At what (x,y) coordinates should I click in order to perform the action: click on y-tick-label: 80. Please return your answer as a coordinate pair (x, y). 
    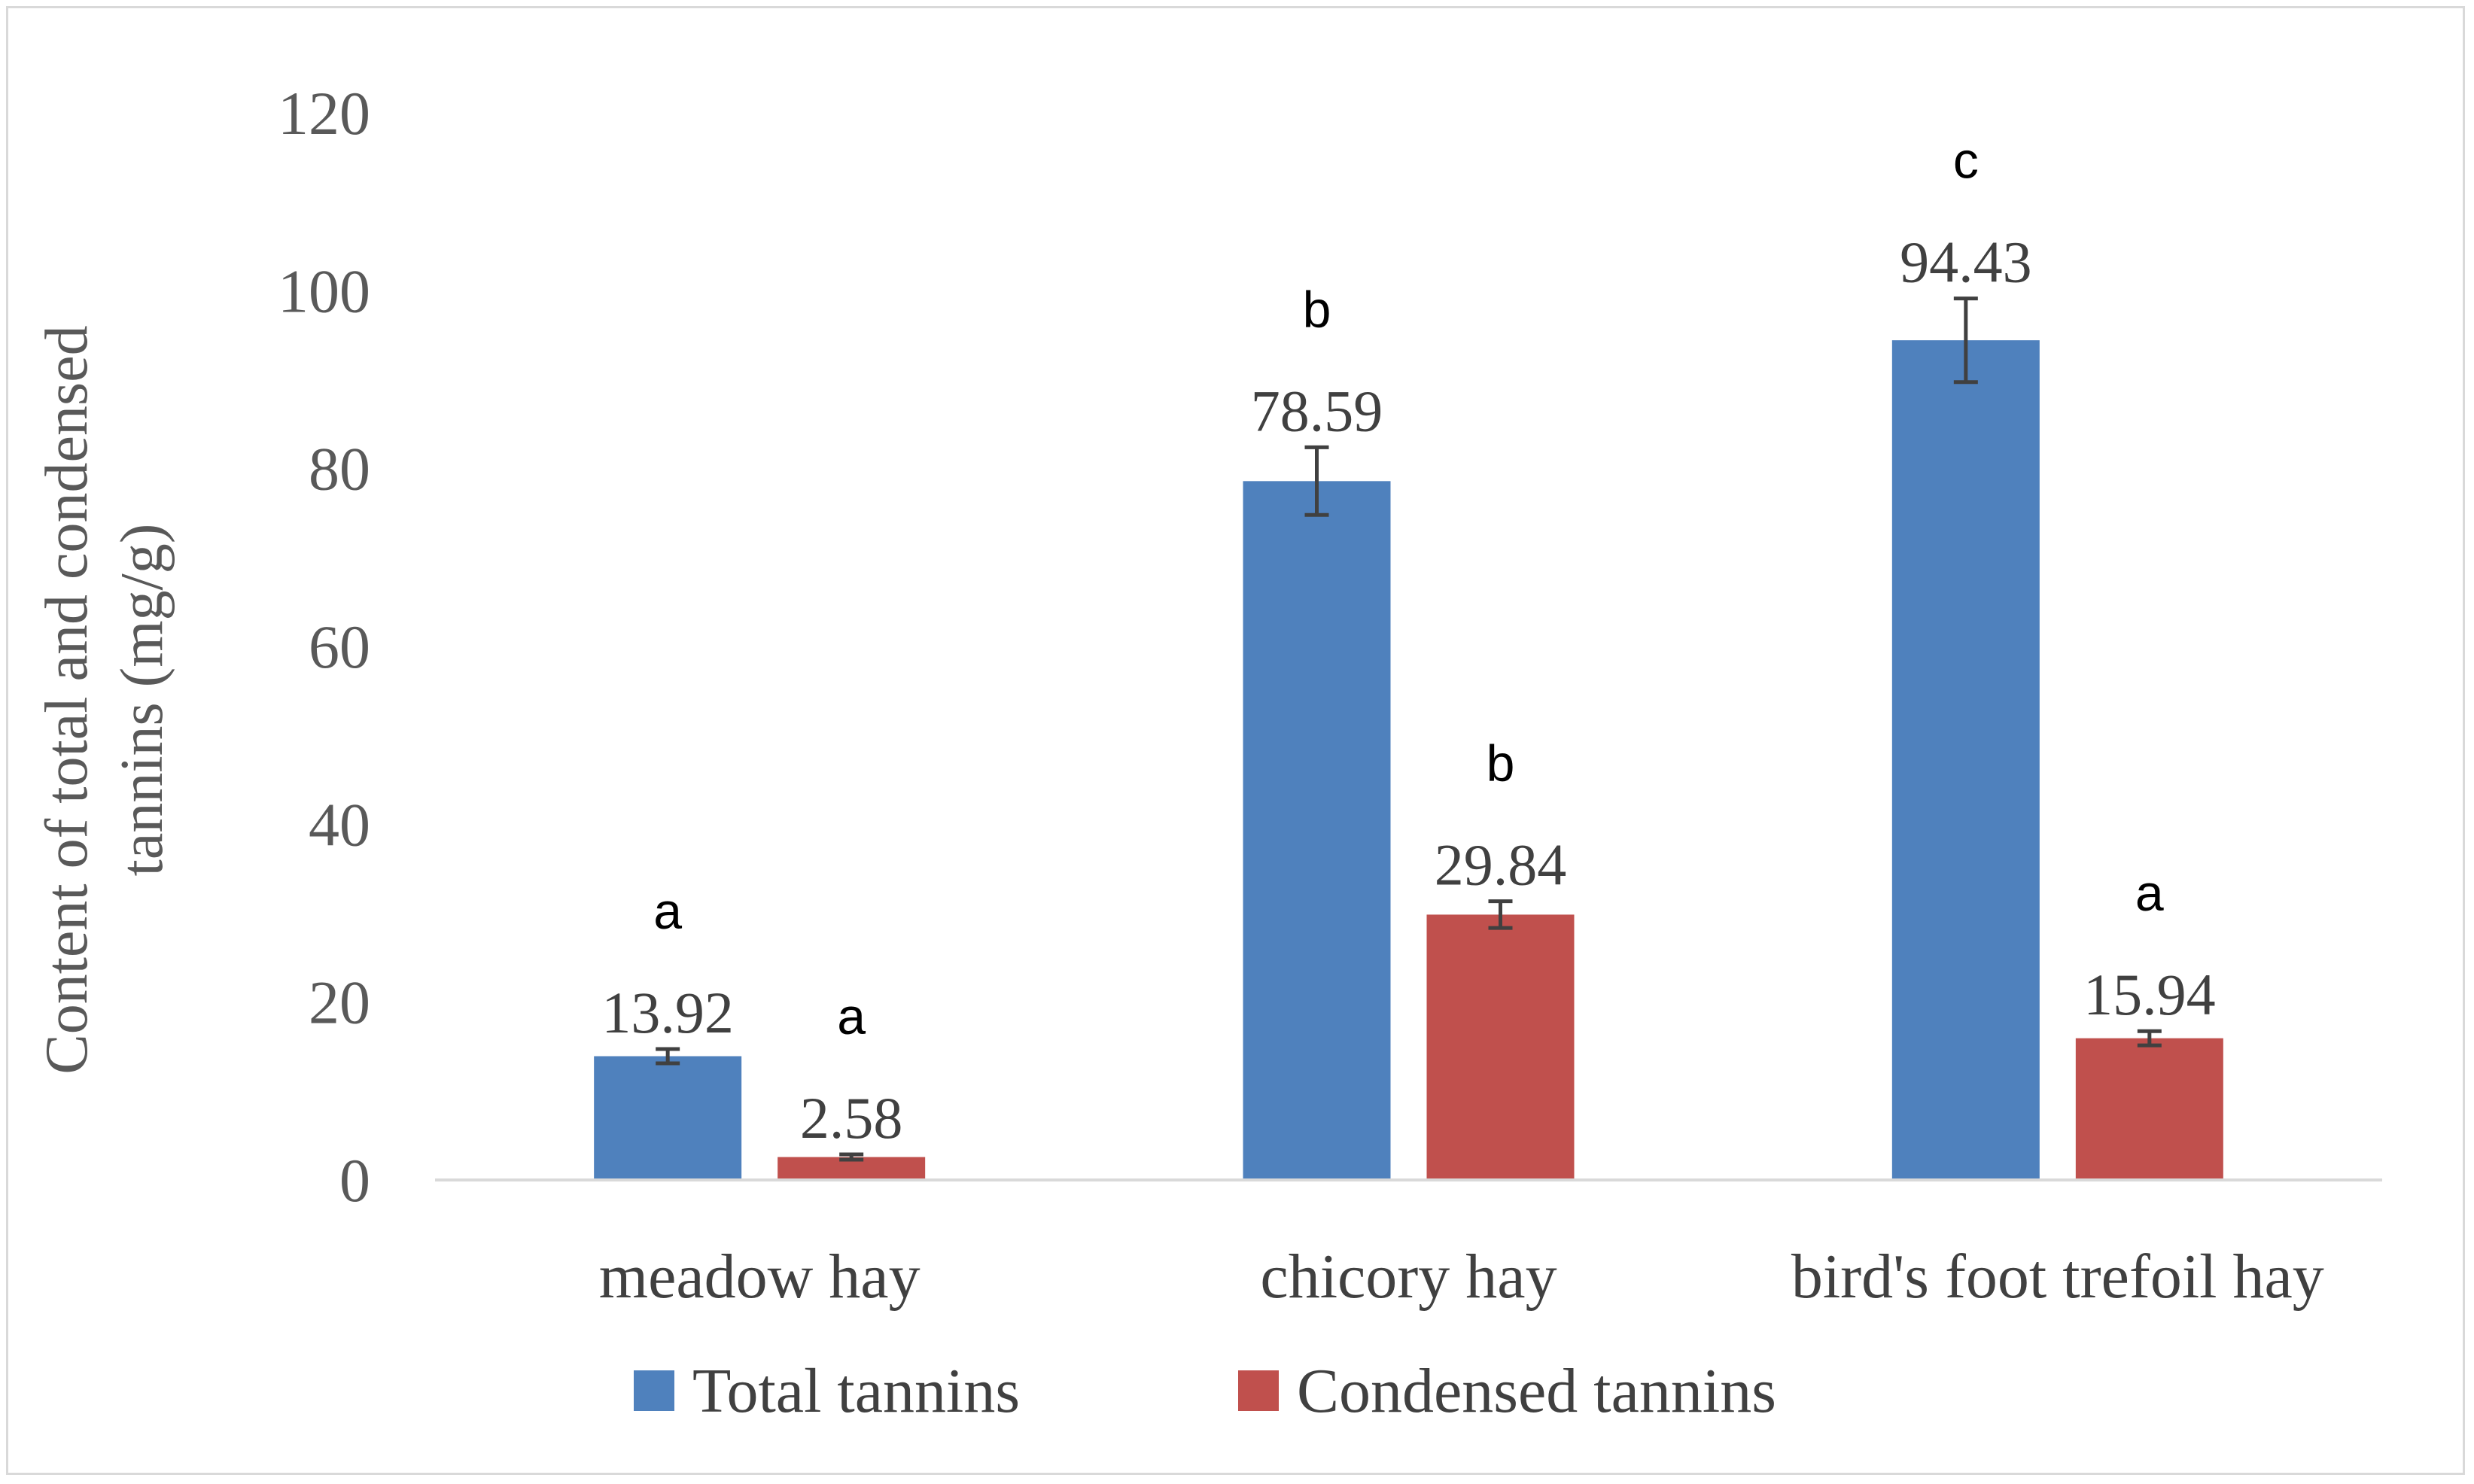
    Looking at the image, I should click on (339, 469).